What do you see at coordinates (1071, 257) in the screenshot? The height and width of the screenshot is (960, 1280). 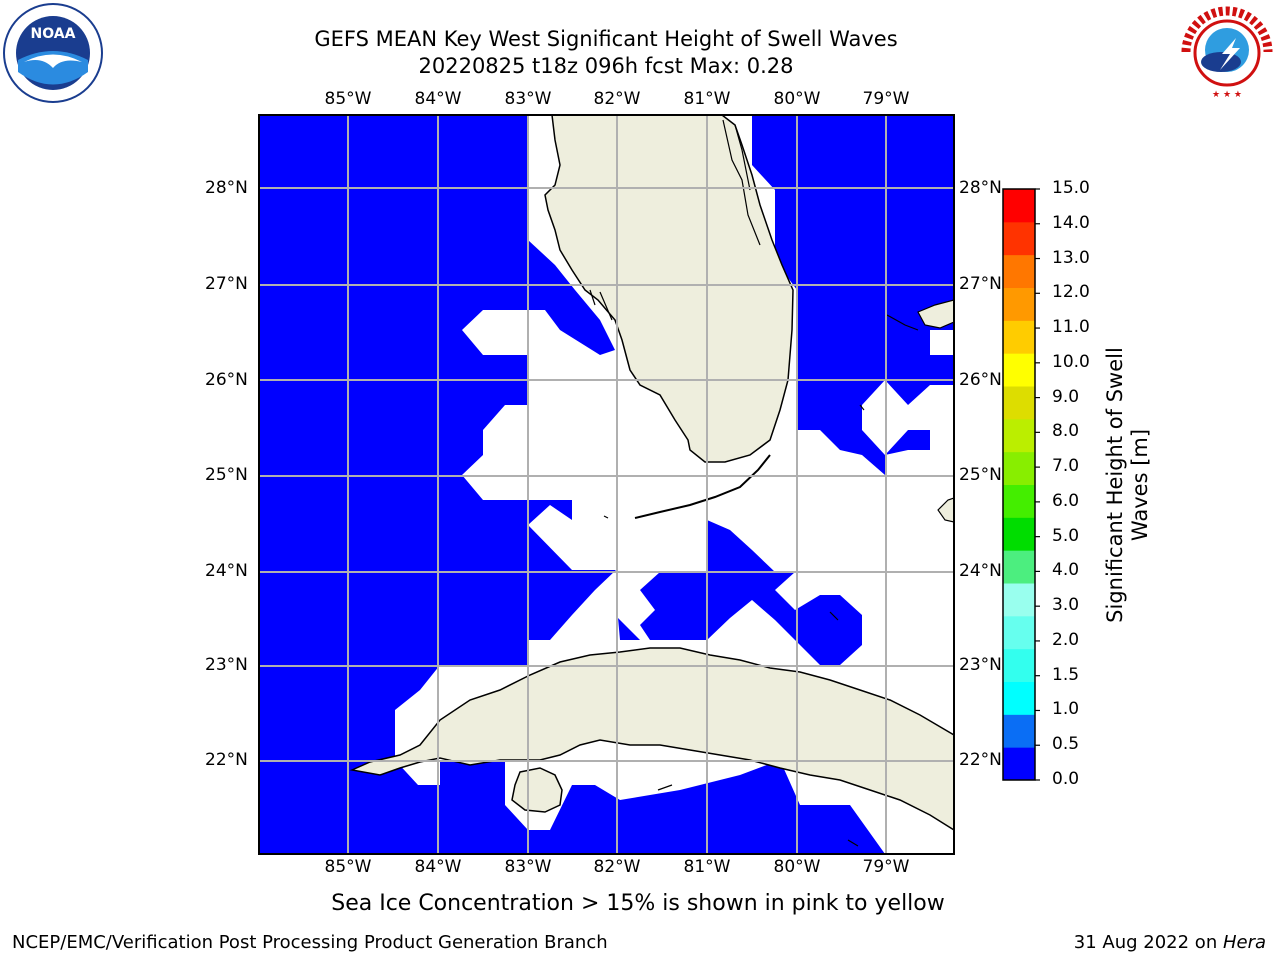 I see `colorbar-tick-label: 13.0` at bounding box center [1071, 257].